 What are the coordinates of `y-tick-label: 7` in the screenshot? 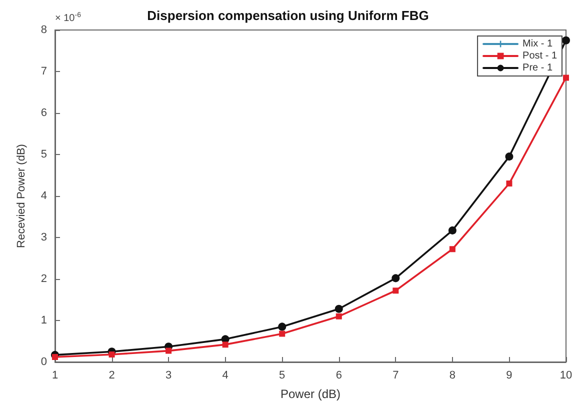 It's located at (43, 72).